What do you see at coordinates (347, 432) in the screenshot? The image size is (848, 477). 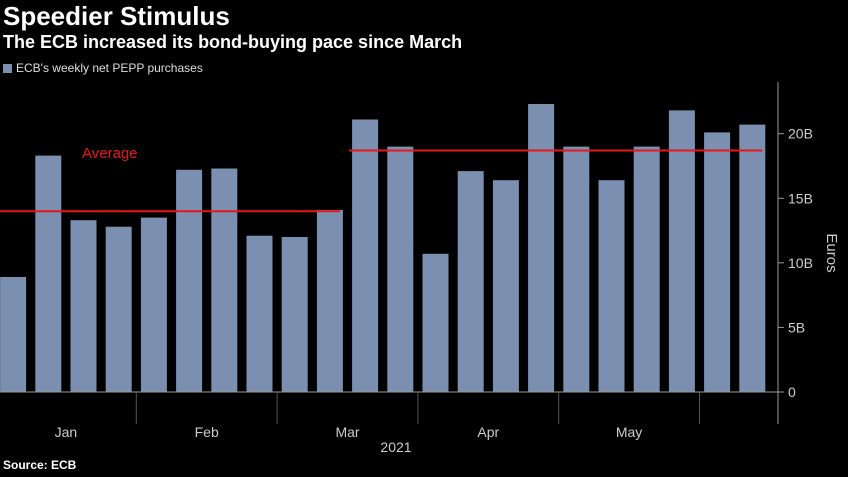 I see `x-tick-label: Mar` at bounding box center [347, 432].